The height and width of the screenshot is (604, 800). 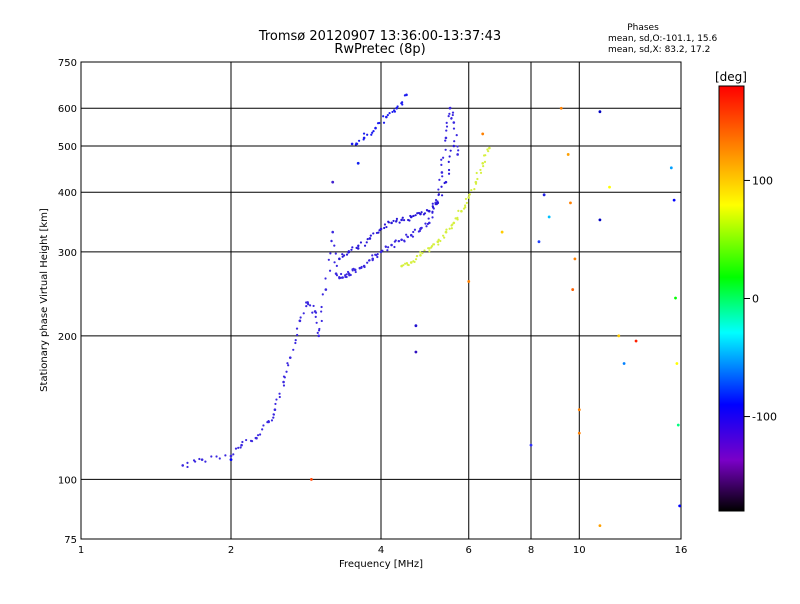 What do you see at coordinates (381, 564) in the screenshot?
I see `x-axis-label: Frequency [MHz]` at bounding box center [381, 564].